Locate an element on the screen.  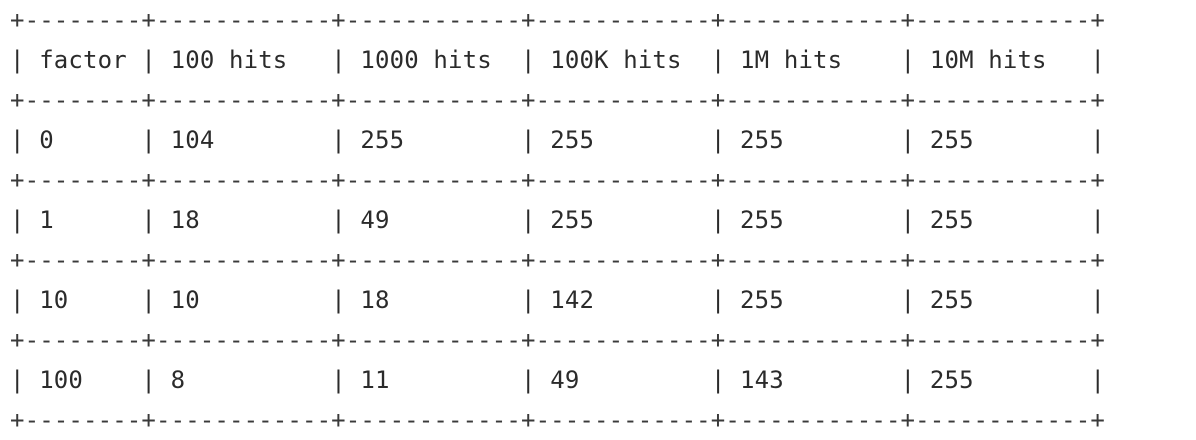
table-row: | 100 | 8 | 11 | 49 | 143 | 255 | is located at coordinates (558, 380).